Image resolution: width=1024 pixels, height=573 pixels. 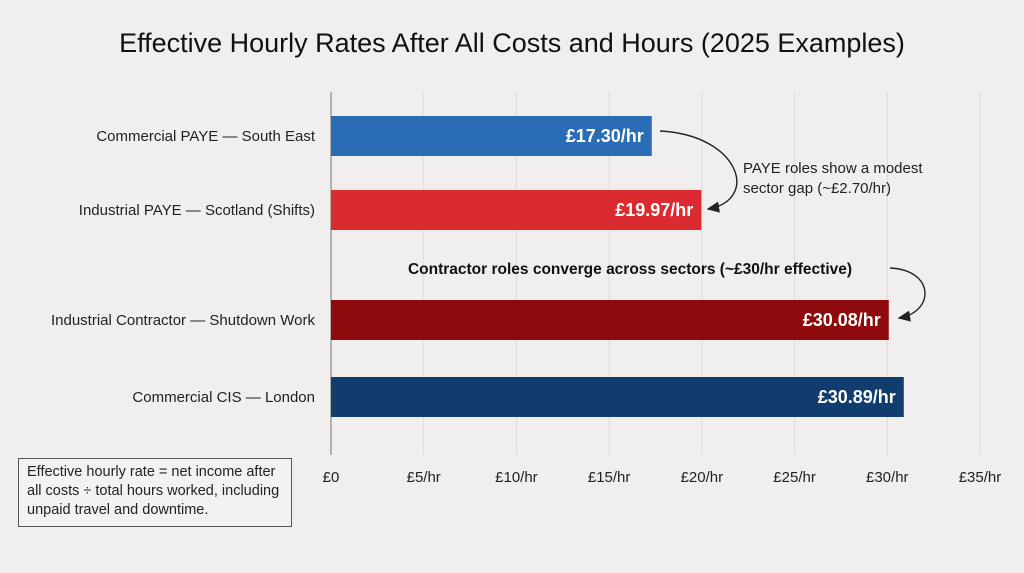 I want to click on x-tick-label: £25/hr, so click(x=794, y=477).